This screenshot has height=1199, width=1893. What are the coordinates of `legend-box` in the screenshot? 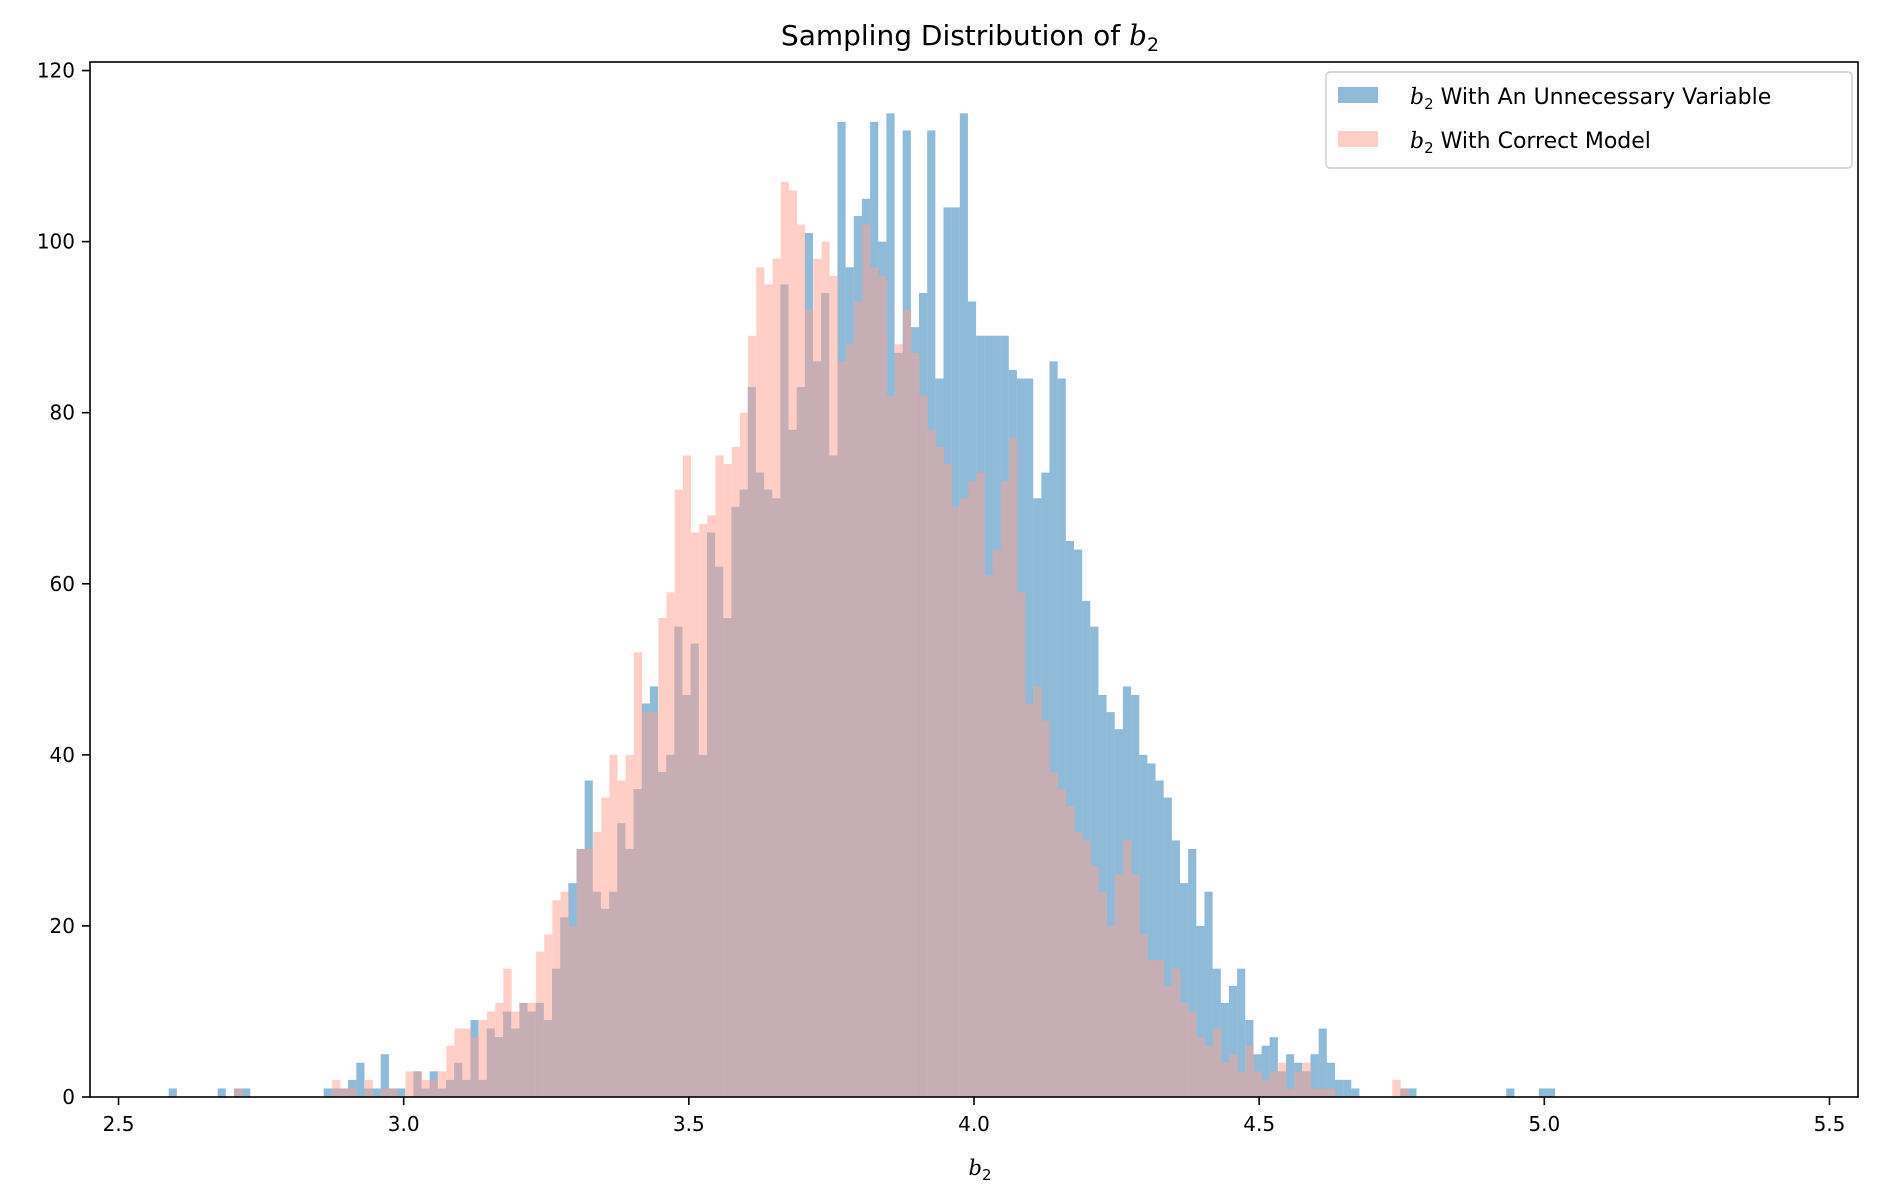 It's located at (1589, 120).